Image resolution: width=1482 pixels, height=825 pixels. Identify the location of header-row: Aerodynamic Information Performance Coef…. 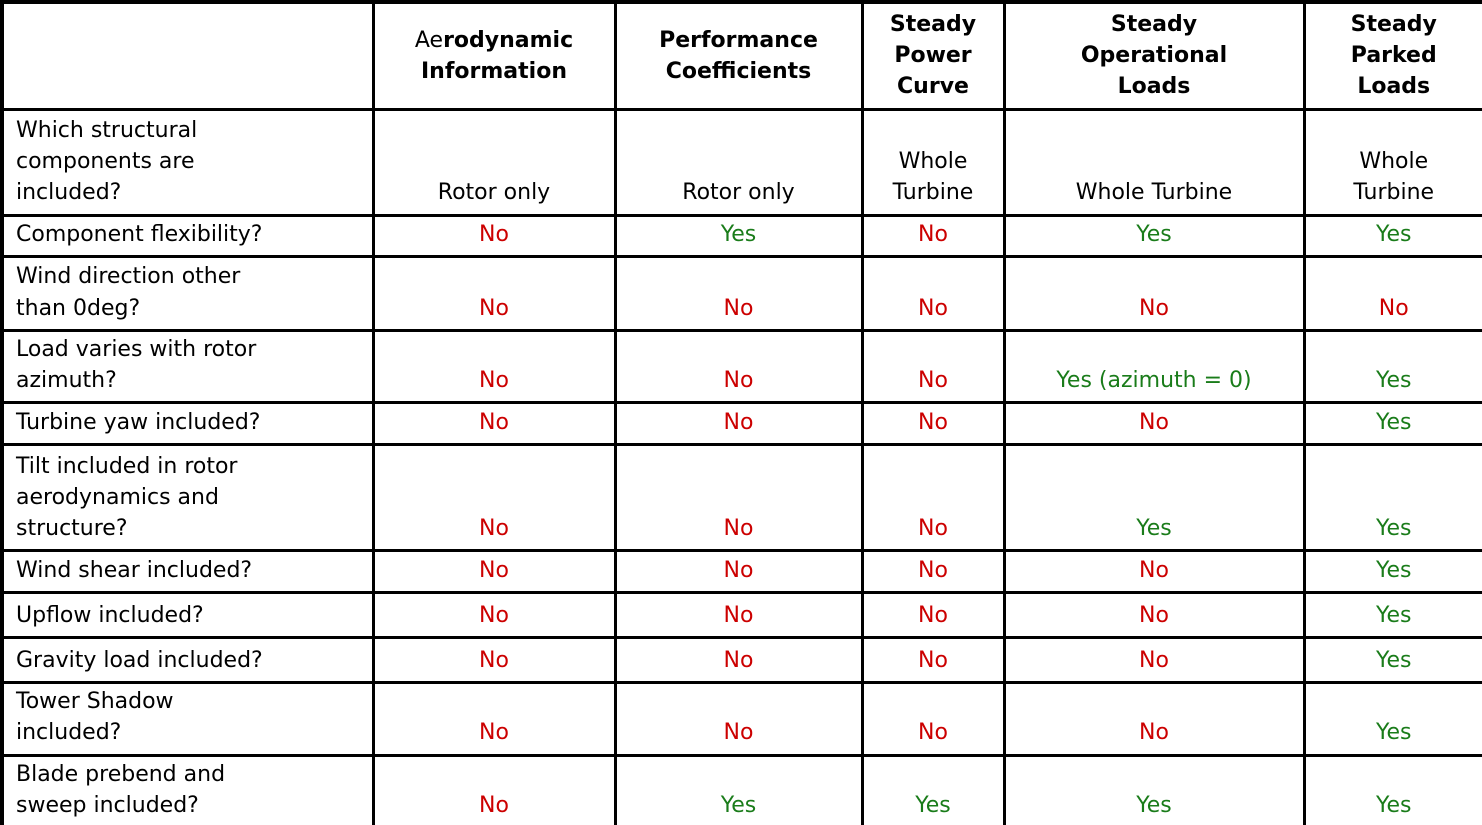
(741, 55).